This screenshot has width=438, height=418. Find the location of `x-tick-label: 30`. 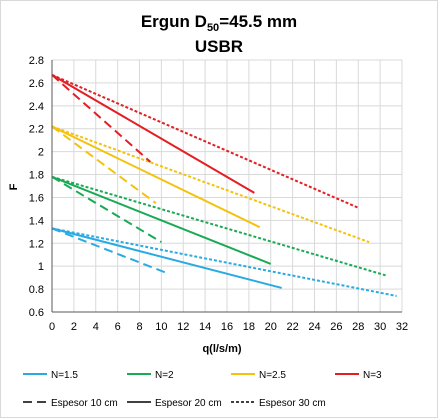

x-tick-label: 30 is located at coordinates (380, 327).